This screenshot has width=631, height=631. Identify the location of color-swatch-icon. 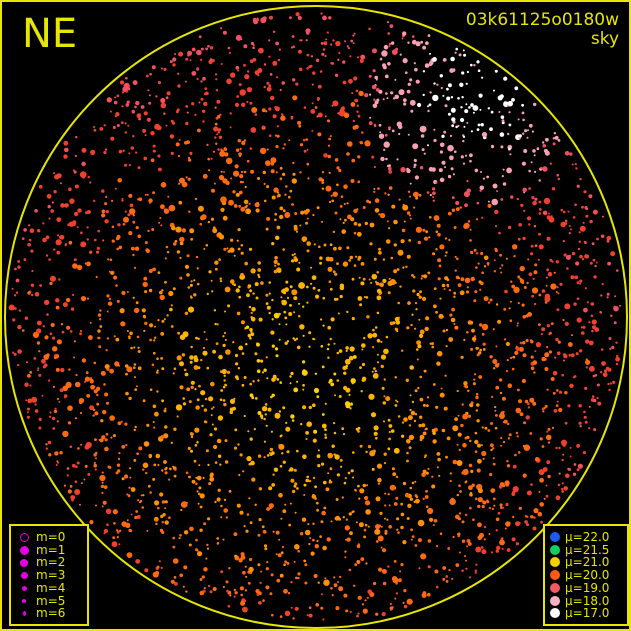
(555, 587).